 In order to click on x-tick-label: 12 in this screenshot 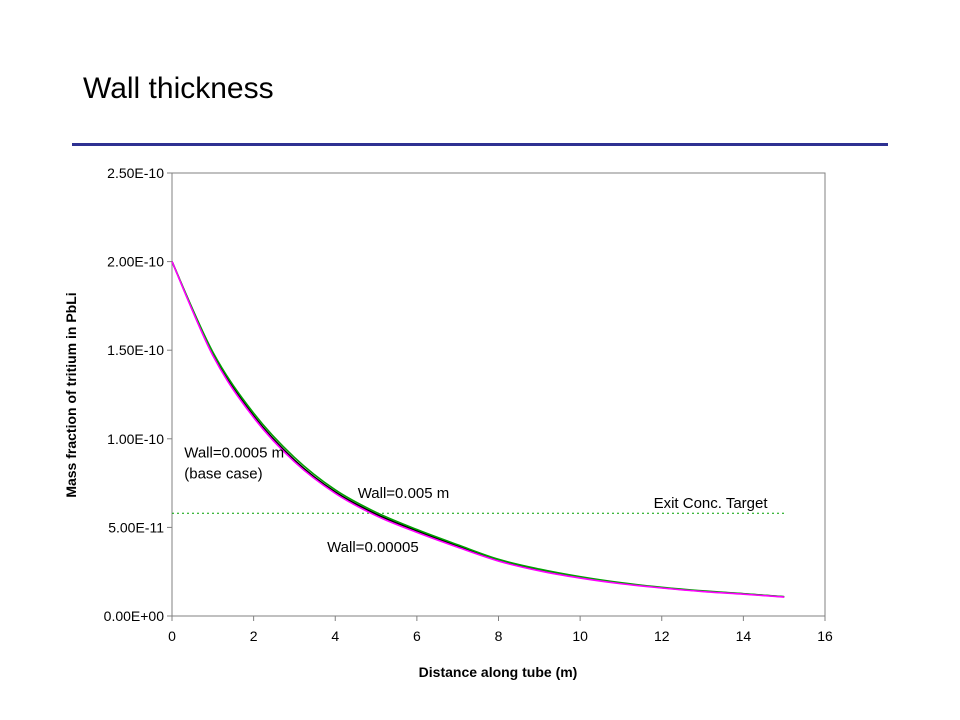, I will do `click(662, 636)`.